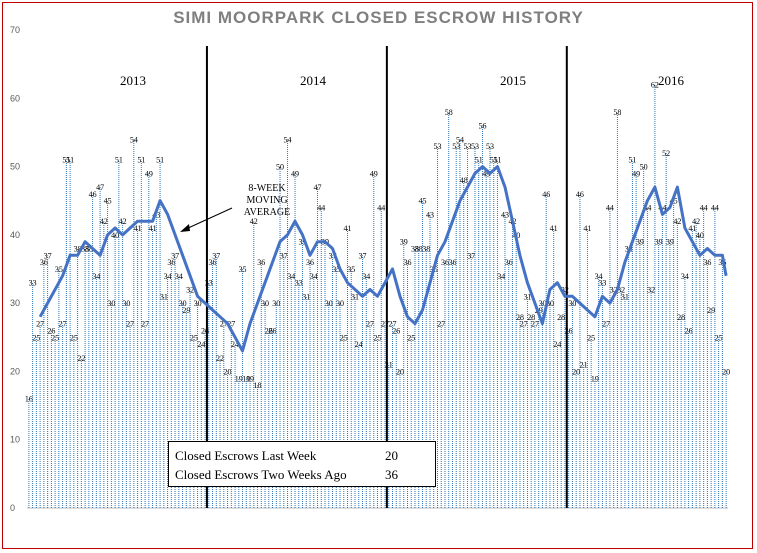 The width and height of the screenshot is (757, 553). I want to click on y-tick-label: 20, so click(15, 371).